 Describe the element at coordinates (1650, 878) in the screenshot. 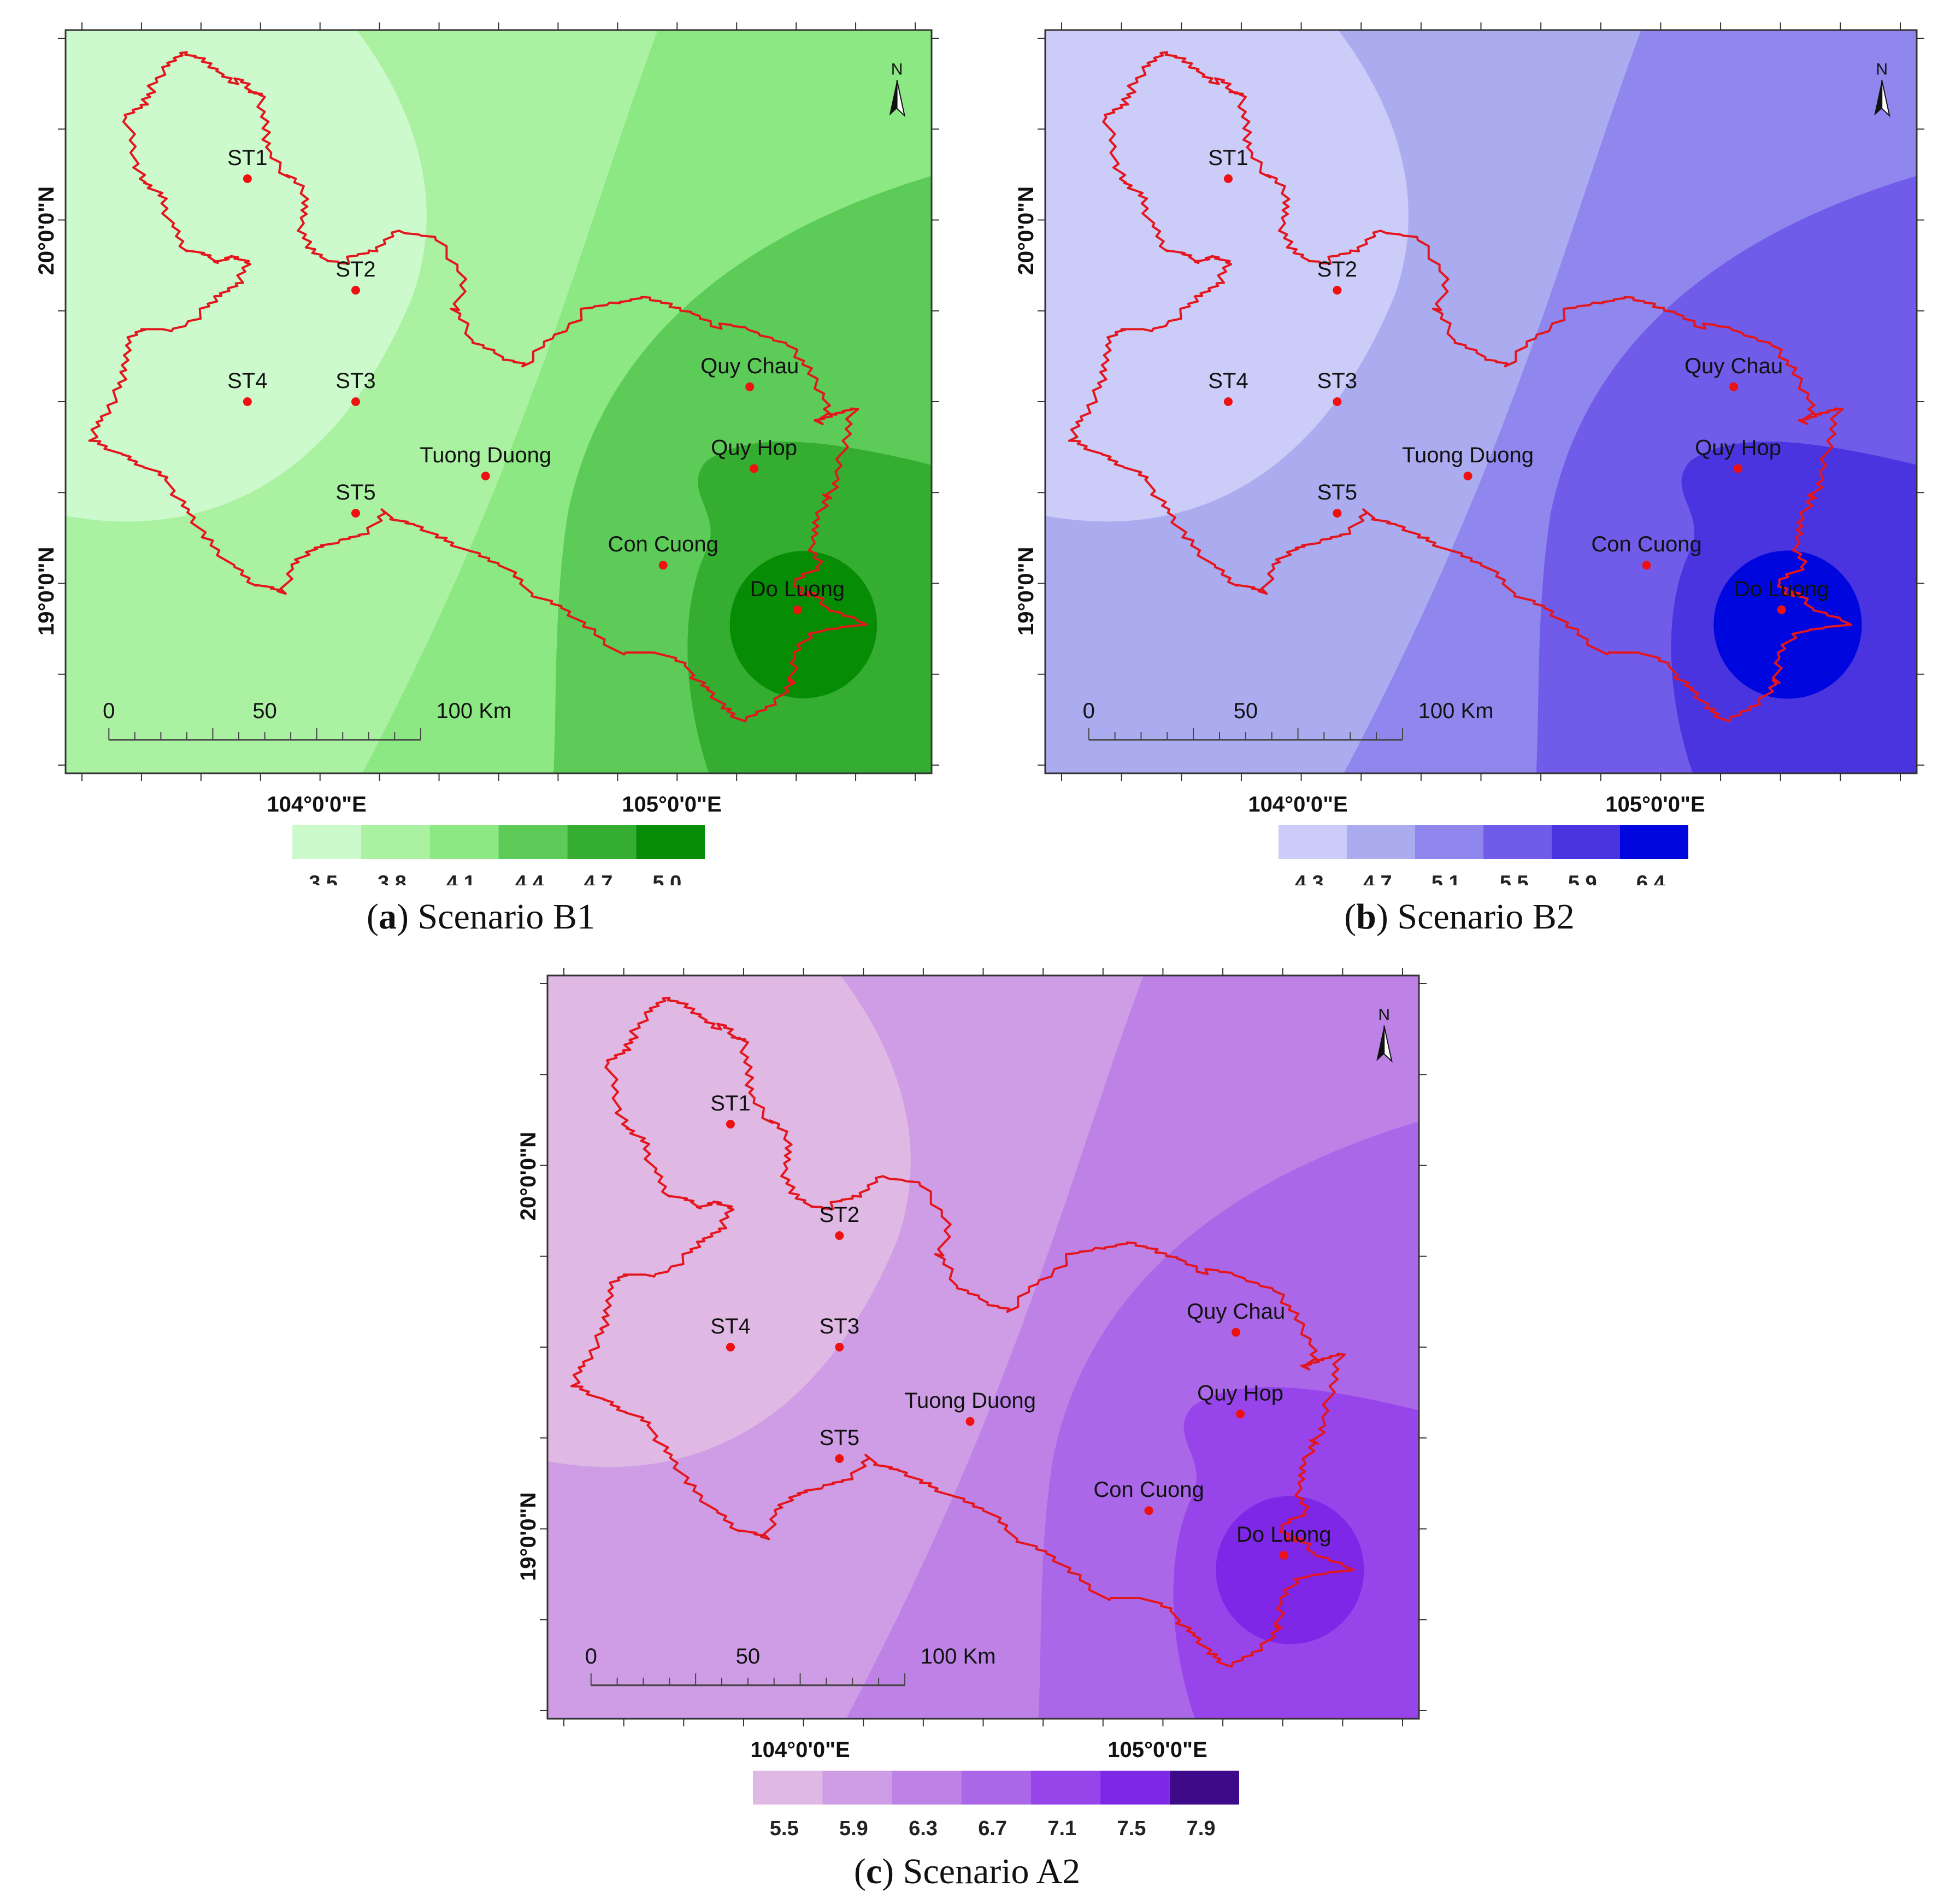

I see `legend-label: 6.4` at that location.